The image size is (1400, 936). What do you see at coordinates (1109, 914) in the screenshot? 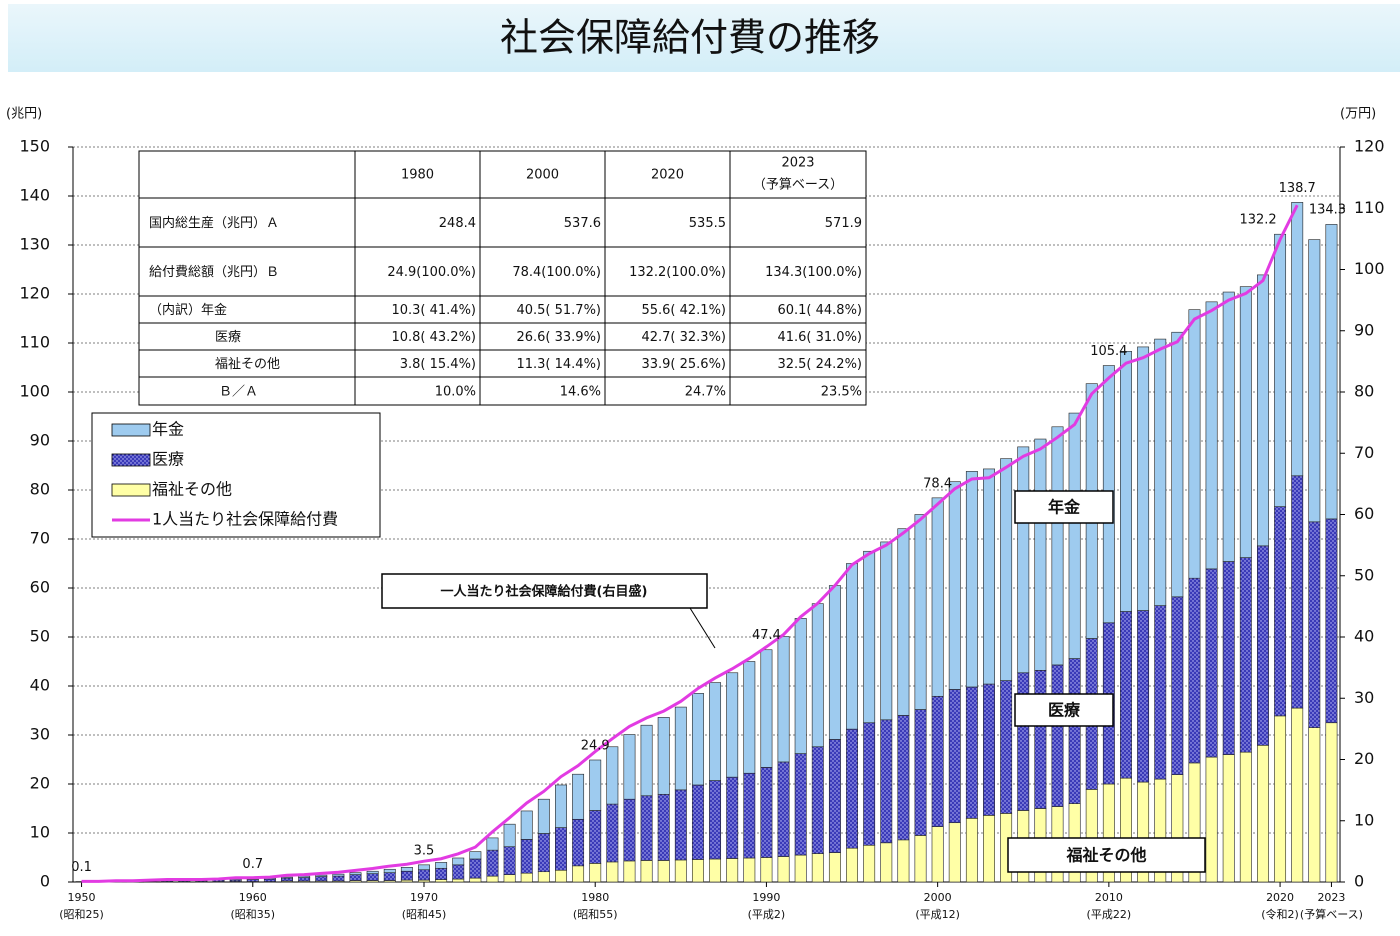
I see `x-era-label: (平成22)` at bounding box center [1109, 914].